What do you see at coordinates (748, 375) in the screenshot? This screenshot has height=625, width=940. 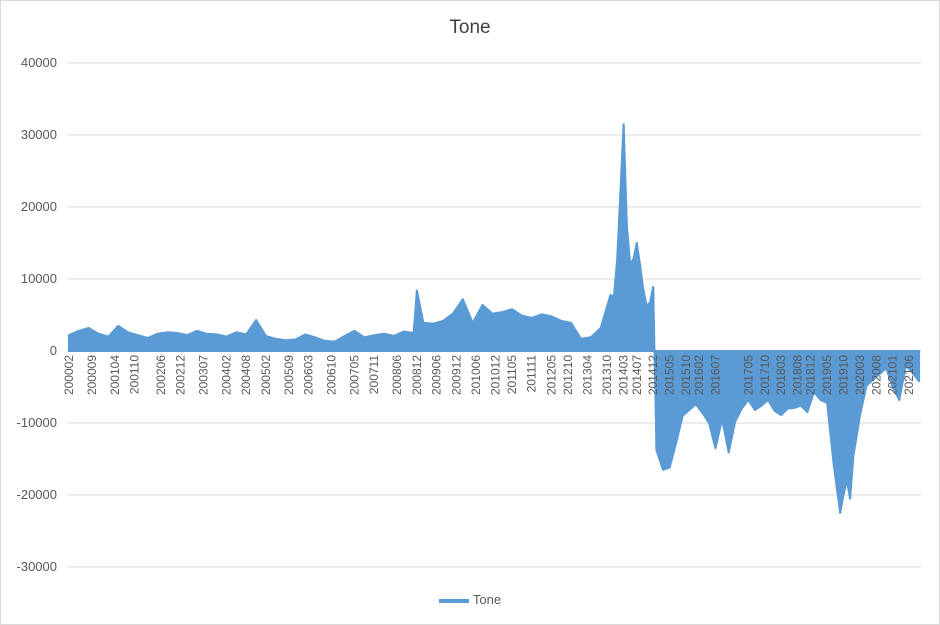 I see `x-tick-label: 201705` at bounding box center [748, 375].